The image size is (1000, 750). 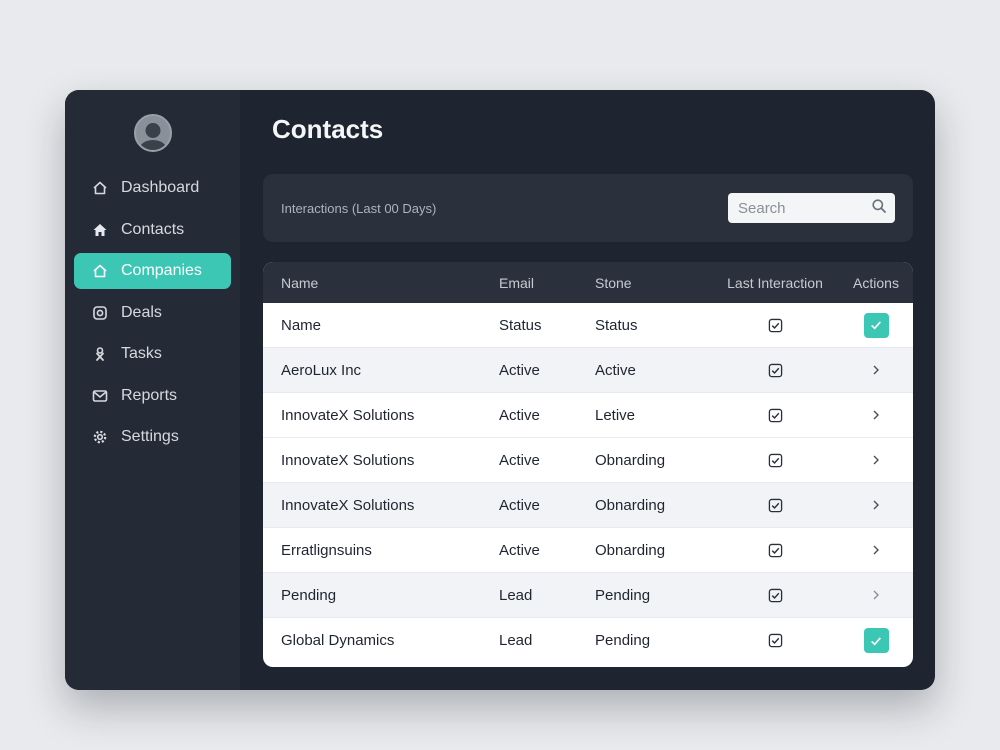 What do you see at coordinates (161, 270) in the screenshot?
I see `sidebar-item-label: Companies` at bounding box center [161, 270].